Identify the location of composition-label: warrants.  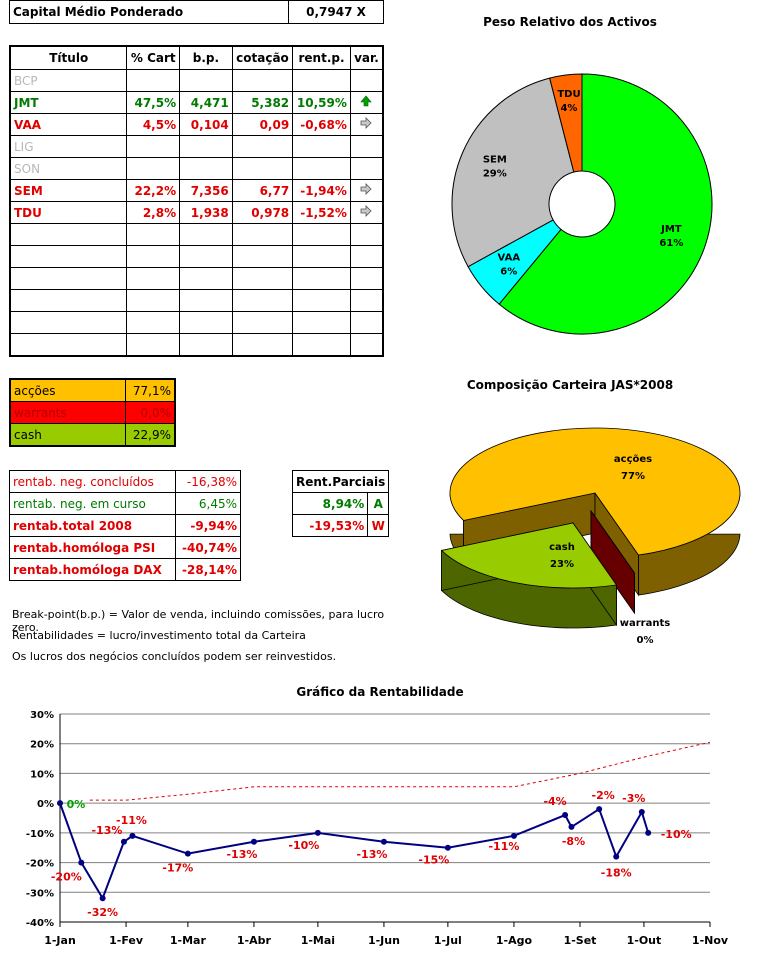
(67, 412).